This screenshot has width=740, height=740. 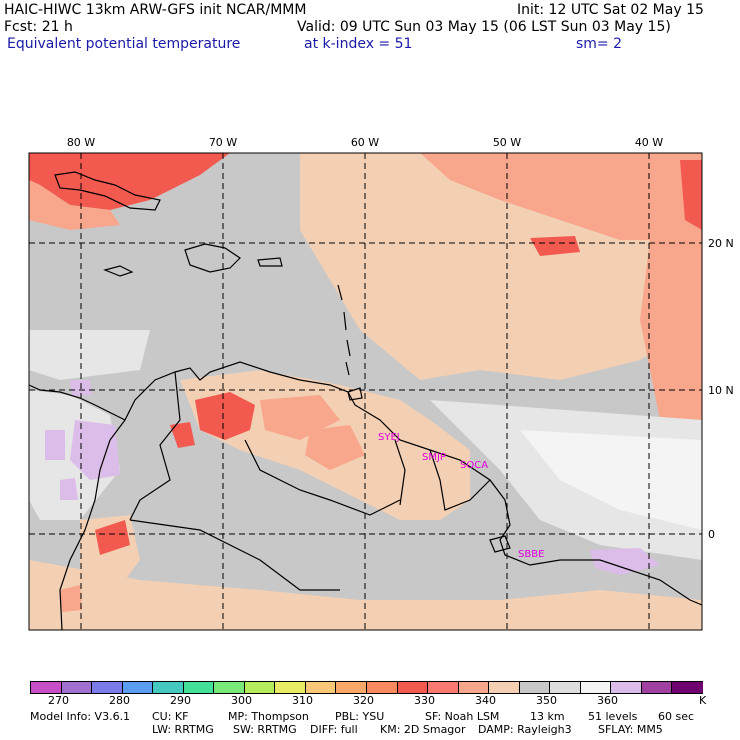 What do you see at coordinates (434, 457) in the screenshot?
I see `station-label: SMJP` at bounding box center [434, 457].